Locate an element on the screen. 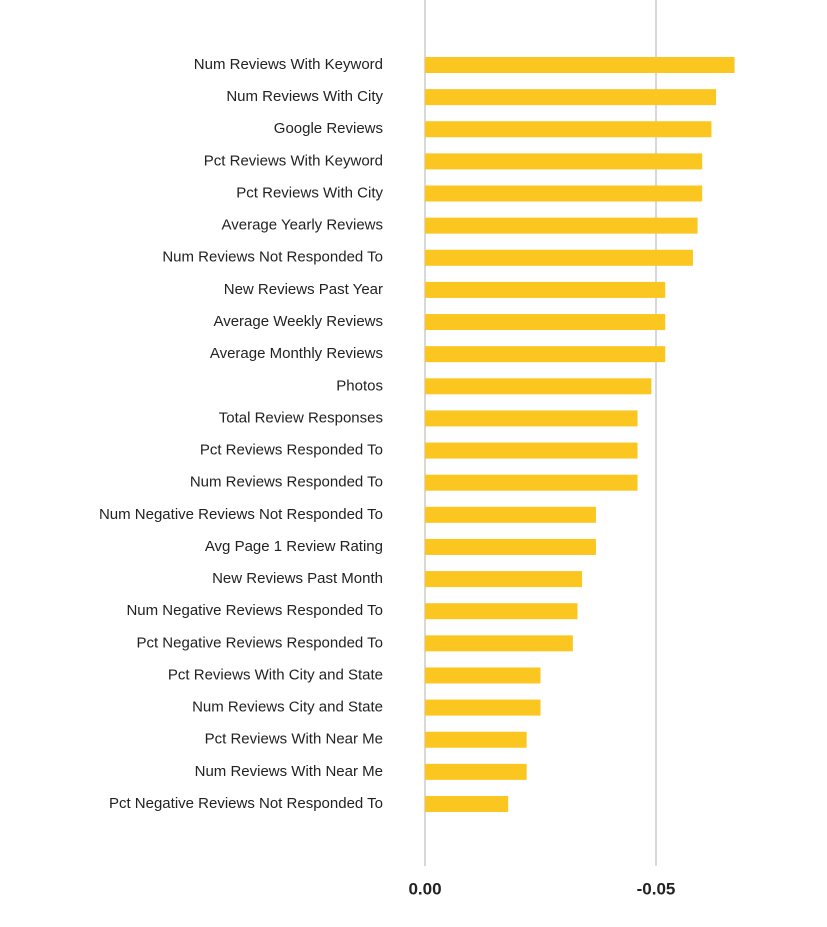 The width and height of the screenshot is (827, 927). y-tick-label: Avg Page 1 Review Rating is located at coordinates (294, 546).